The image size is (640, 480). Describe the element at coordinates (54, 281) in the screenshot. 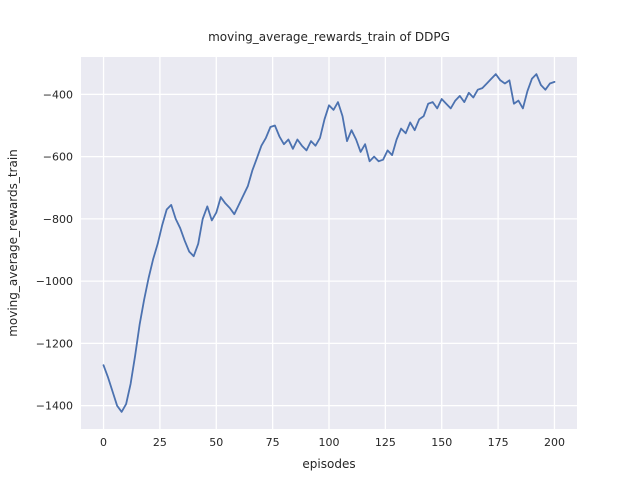

I see `y-tick-label: −1000` at that location.